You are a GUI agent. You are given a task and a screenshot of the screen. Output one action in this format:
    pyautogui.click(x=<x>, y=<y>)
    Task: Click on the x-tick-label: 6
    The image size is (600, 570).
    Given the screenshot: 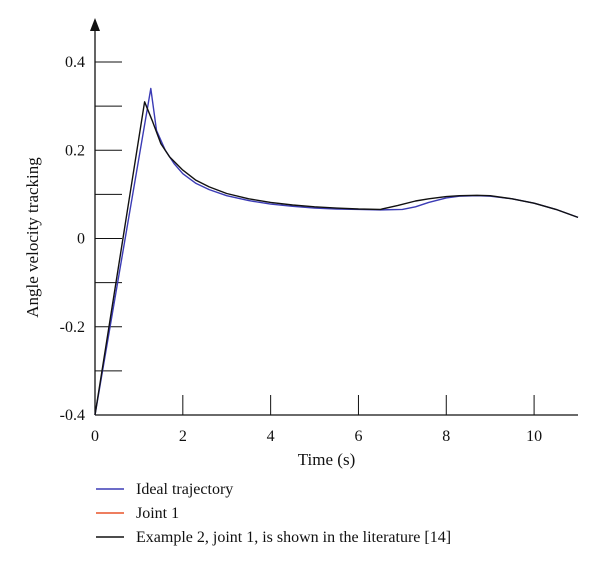 What is the action you would take?
    pyautogui.click(x=358, y=436)
    